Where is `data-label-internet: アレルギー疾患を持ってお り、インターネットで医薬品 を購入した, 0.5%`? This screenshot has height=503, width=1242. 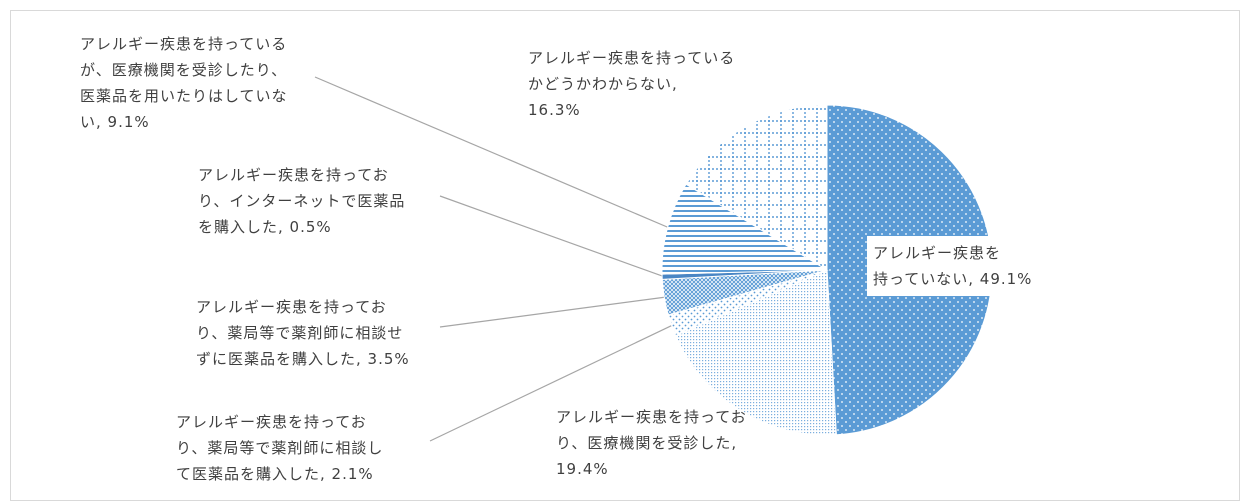
data-label-internet: アレルギー疾患を持ってお り、インターネットで医薬品 を購入した, 0.5% is located at coordinates (301, 201).